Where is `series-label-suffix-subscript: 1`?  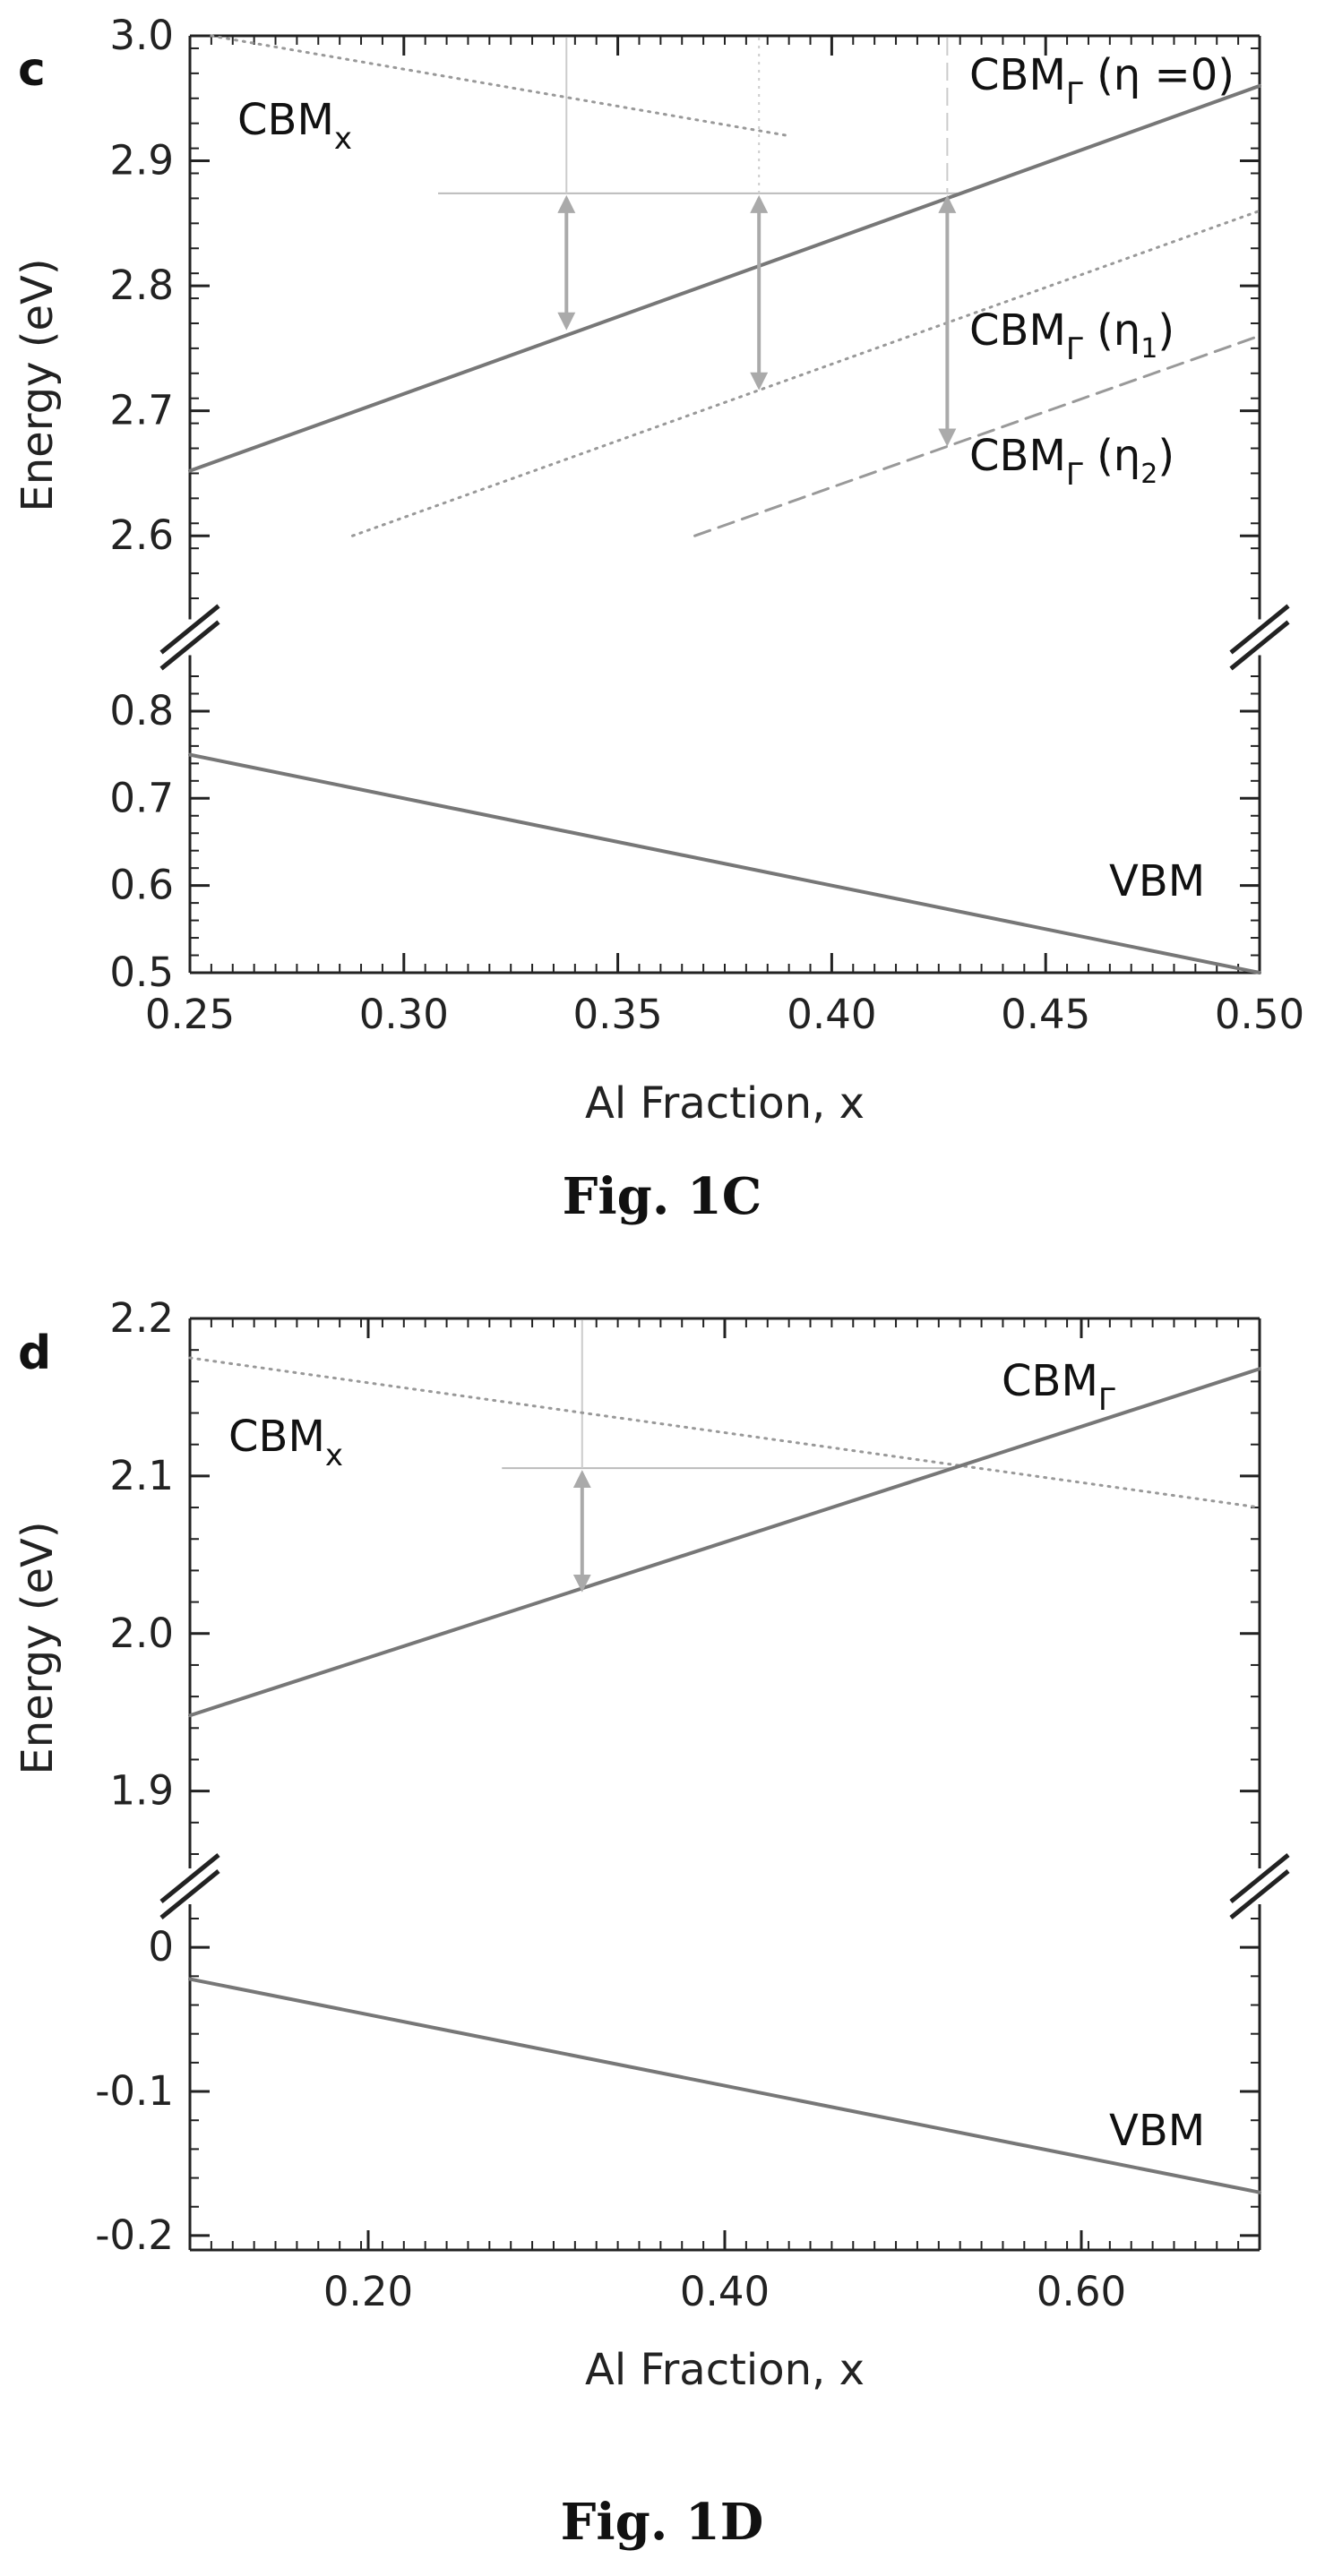 series-label-suffix-subscript: 1 is located at coordinates (1148, 349).